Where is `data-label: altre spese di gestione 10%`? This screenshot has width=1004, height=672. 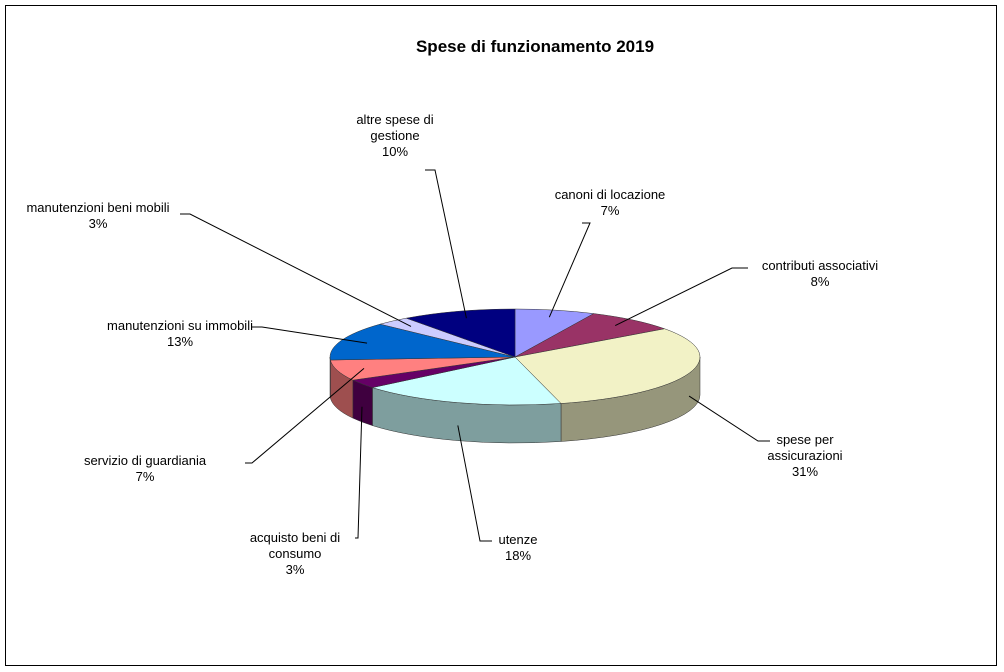 data-label: altre spese di gestione 10% is located at coordinates (395, 136).